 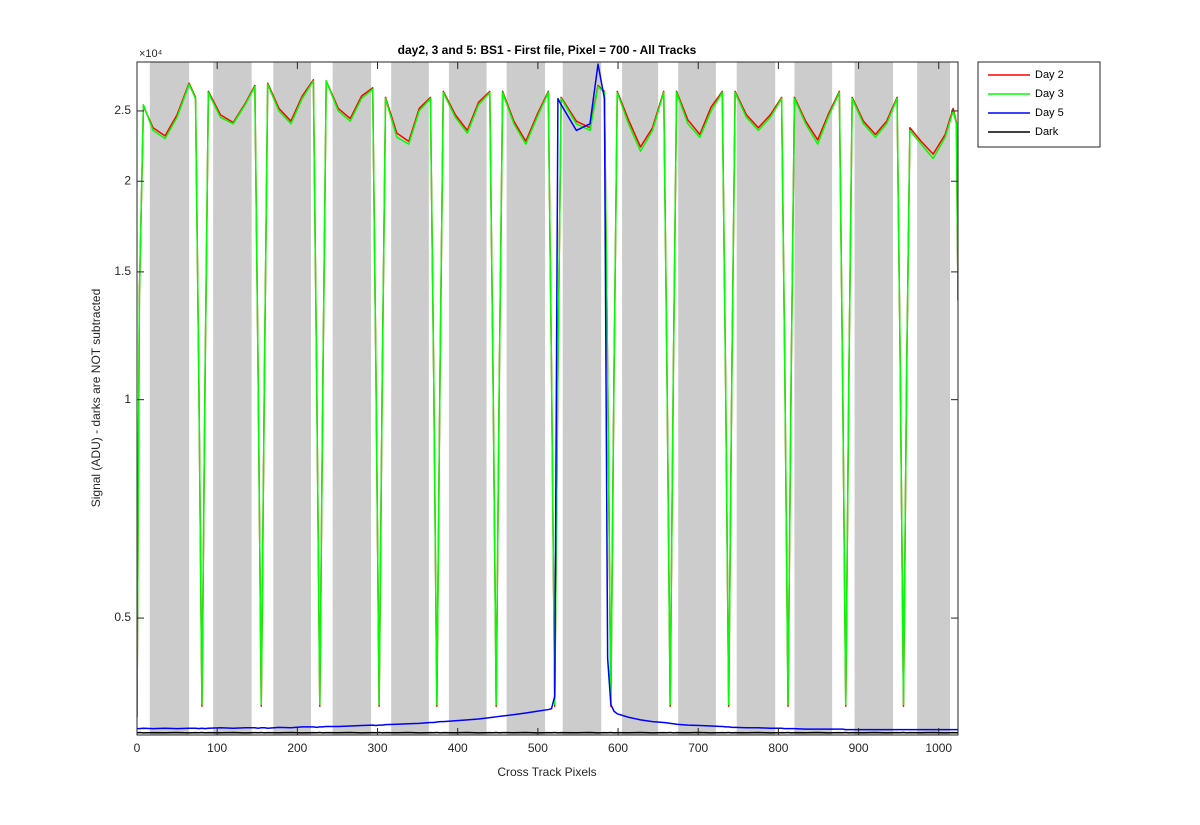 What do you see at coordinates (458, 748) in the screenshot?
I see `x-tick-label: 400` at bounding box center [458, 748].